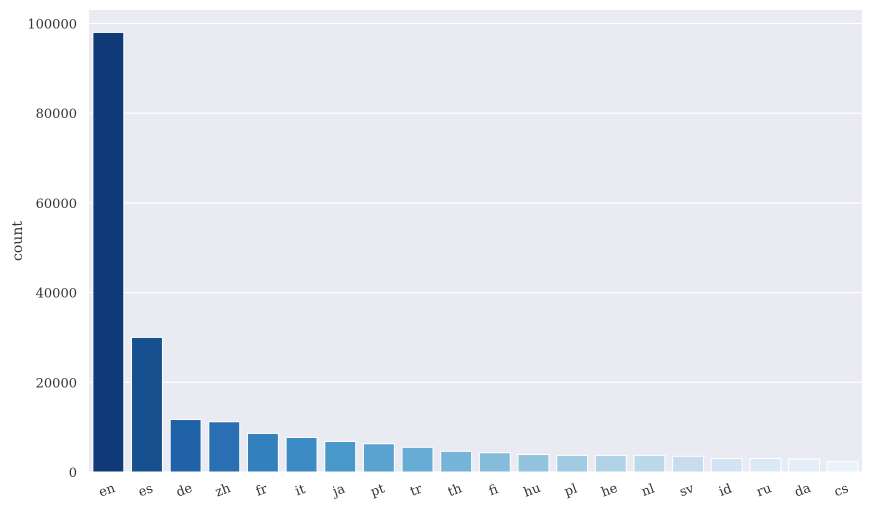 The image size is (873, 514). Describe the element at coordinates (185, 446) in the screenshot. I see `bar-de` at that location.